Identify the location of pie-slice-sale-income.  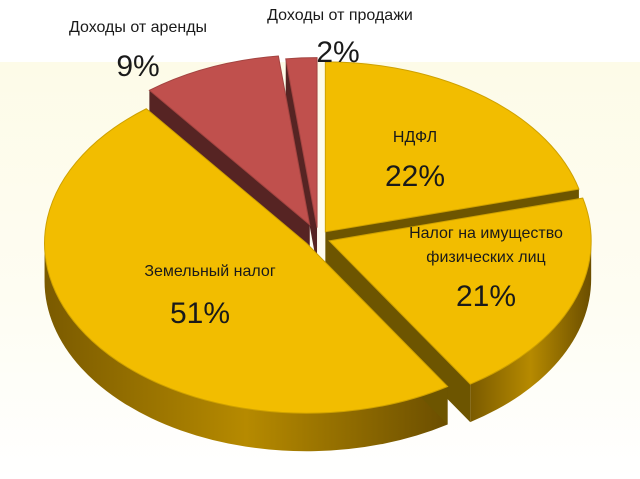
(301, 142).